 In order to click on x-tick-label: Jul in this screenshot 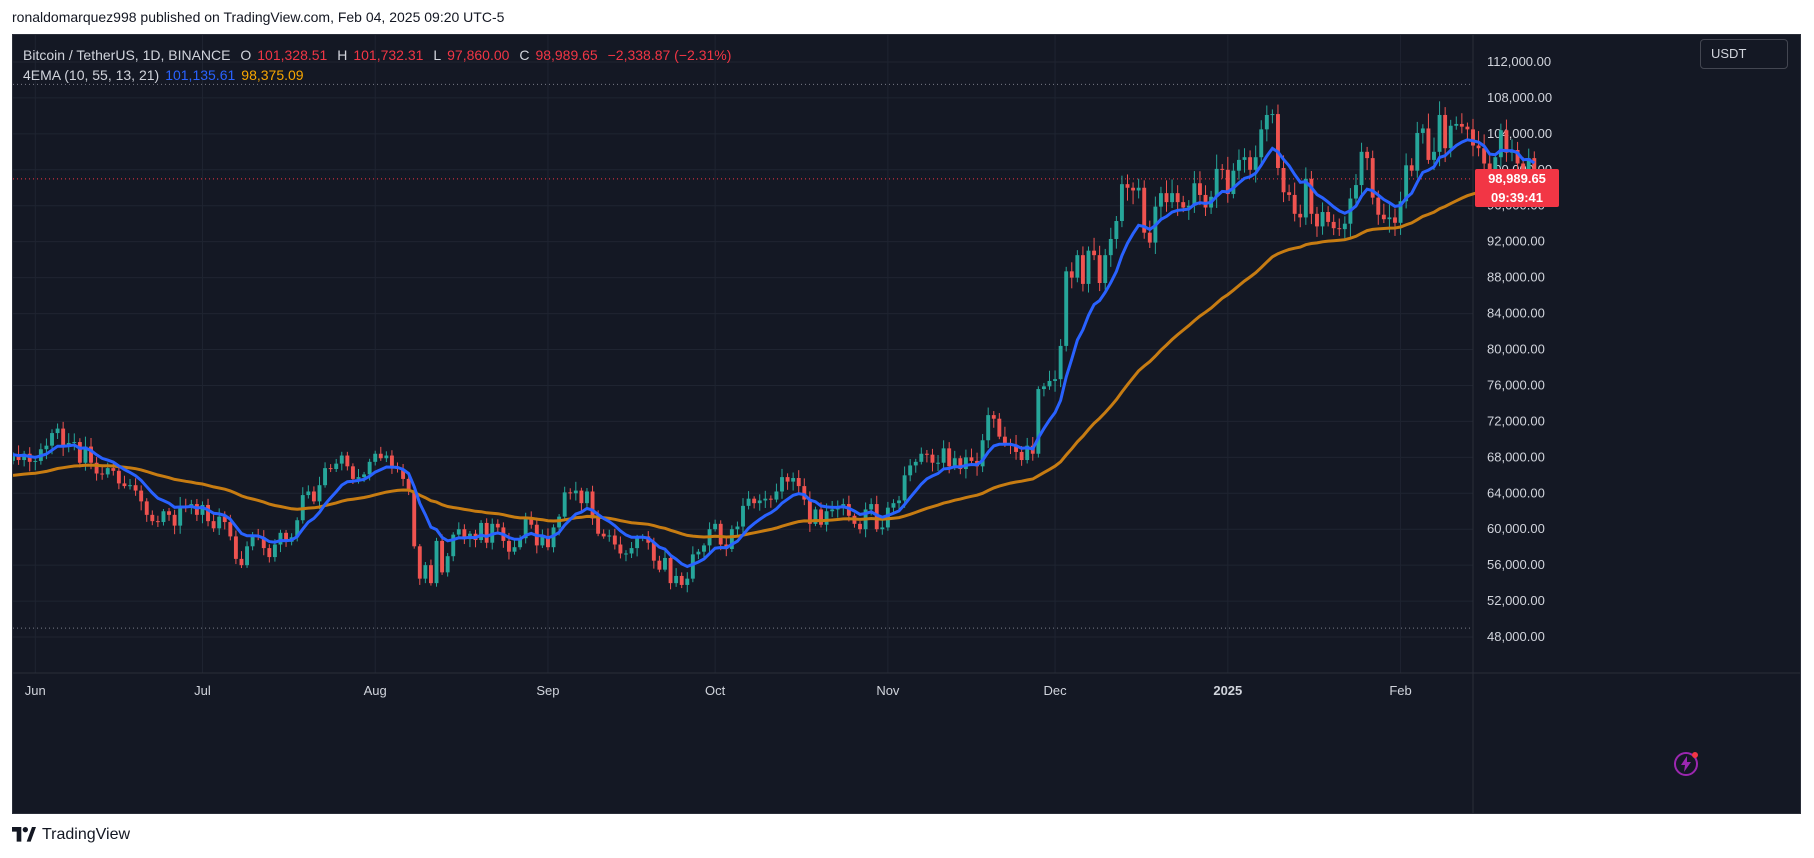, I will do `click(202, 690)`.